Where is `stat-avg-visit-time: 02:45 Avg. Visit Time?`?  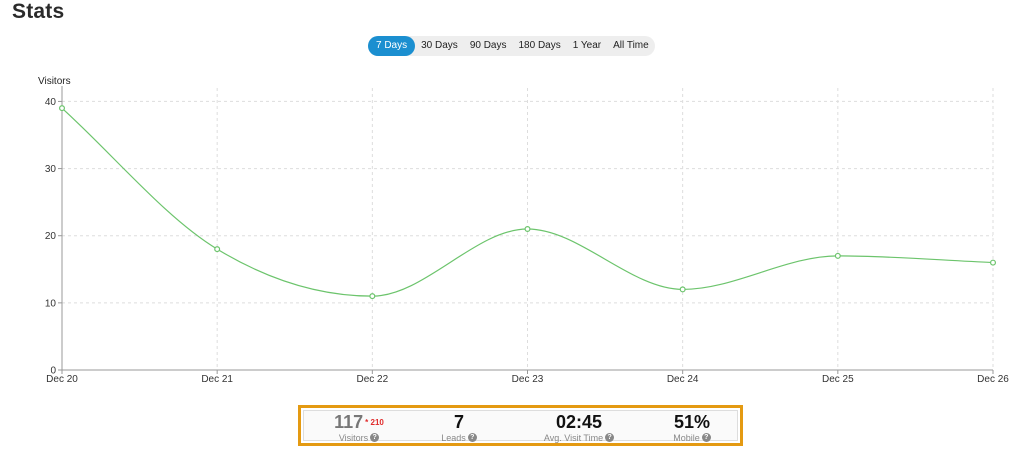 stat-avg-visit-time: 02:45 Avg. Visit Time? is located at coordinates (579, 427).